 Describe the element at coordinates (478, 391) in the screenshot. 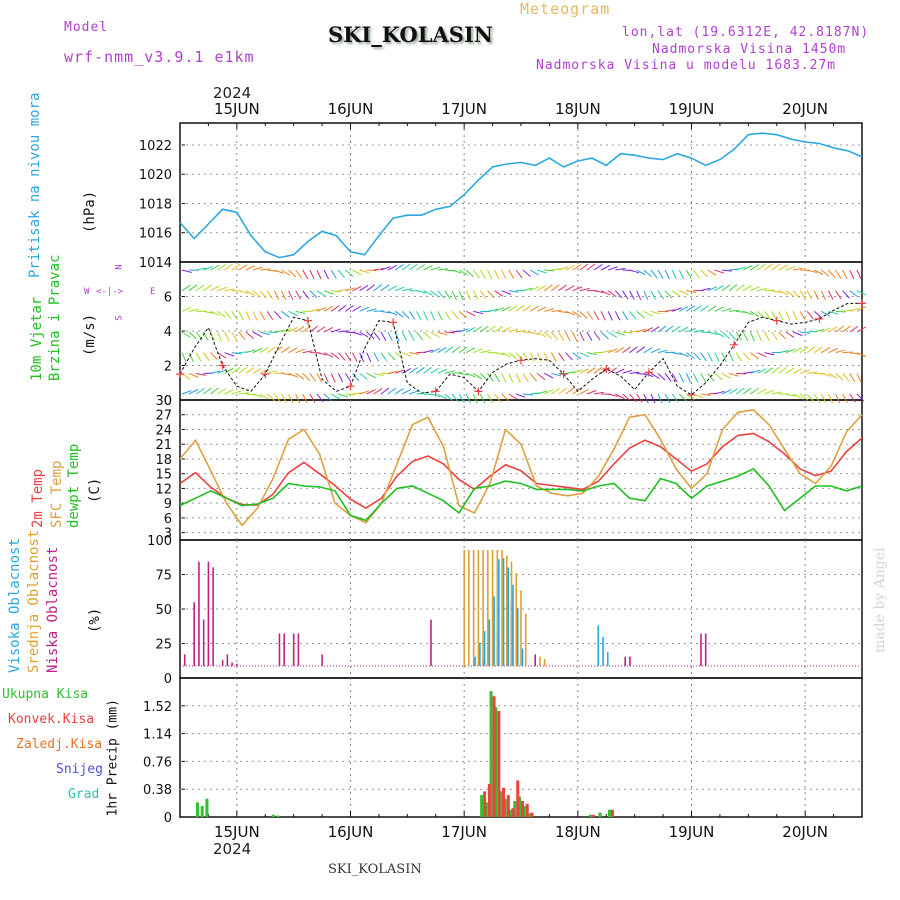

I see `wind-gust-mark` at that location.